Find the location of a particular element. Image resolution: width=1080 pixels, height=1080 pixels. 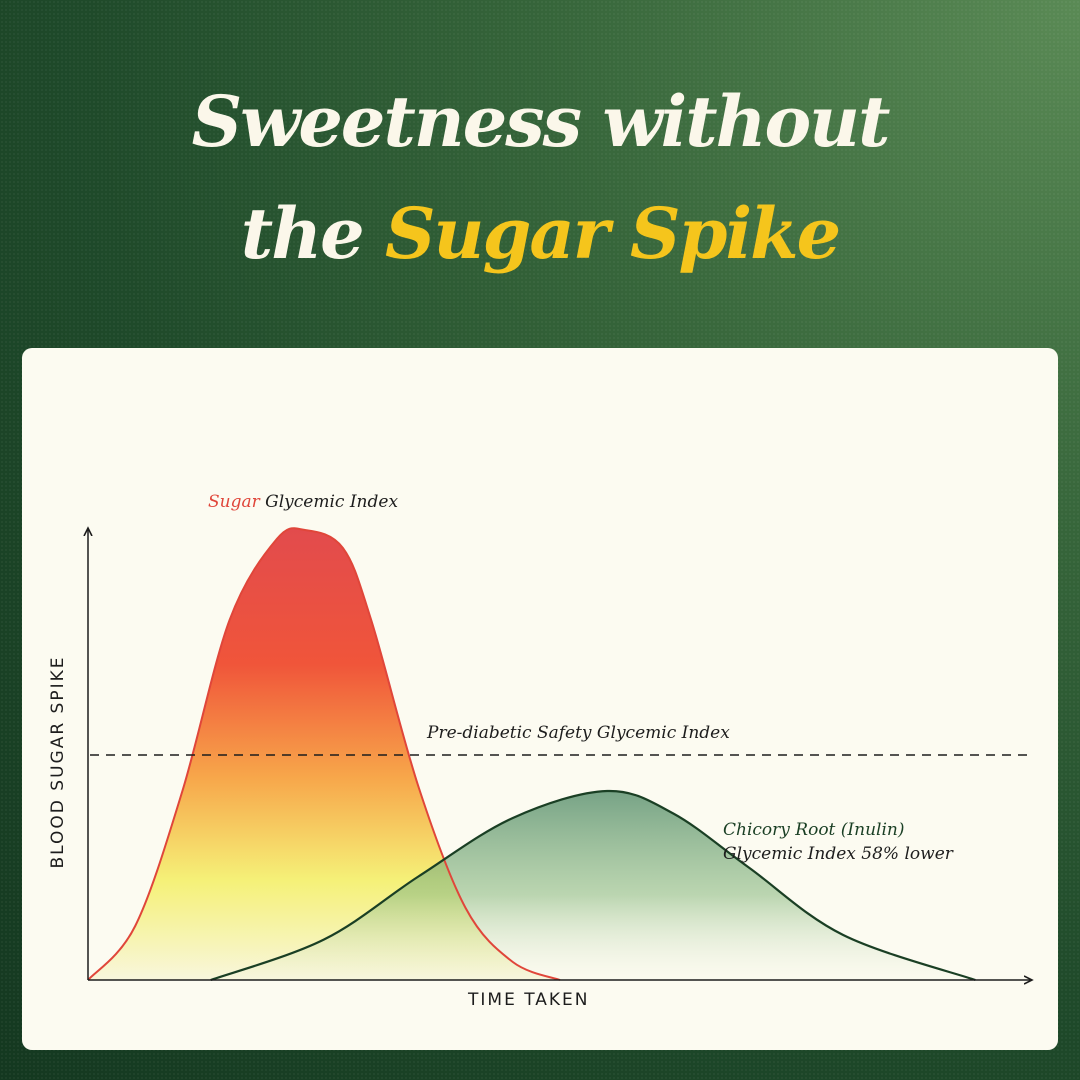

title-prefix: the is located at coordinates (312, 233).